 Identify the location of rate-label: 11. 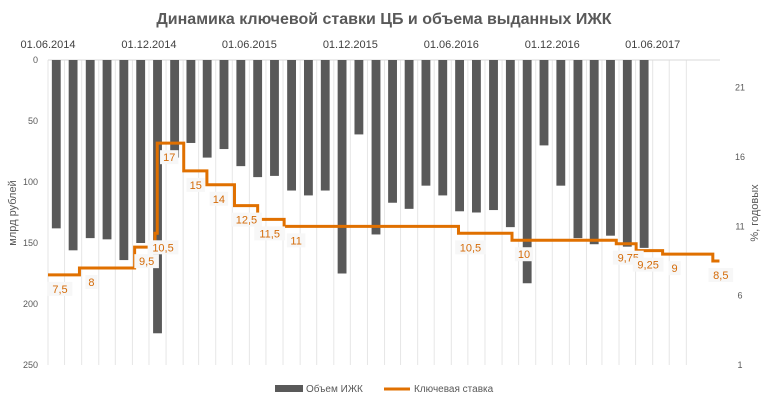
(295, 241).